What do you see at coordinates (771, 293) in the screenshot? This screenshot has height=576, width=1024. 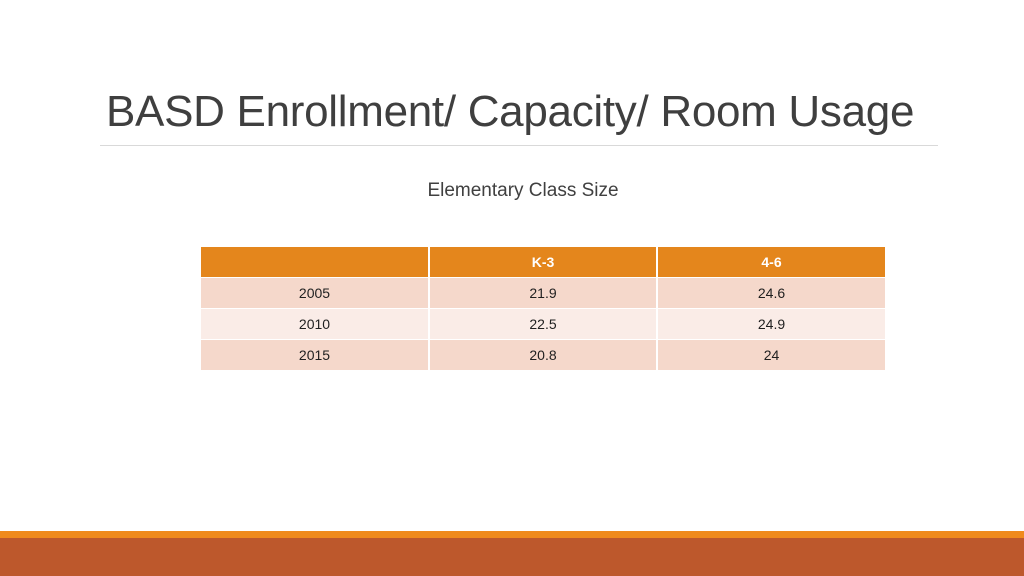 I see `cell-4-6: 24.6` at bounding box center [771, 293].